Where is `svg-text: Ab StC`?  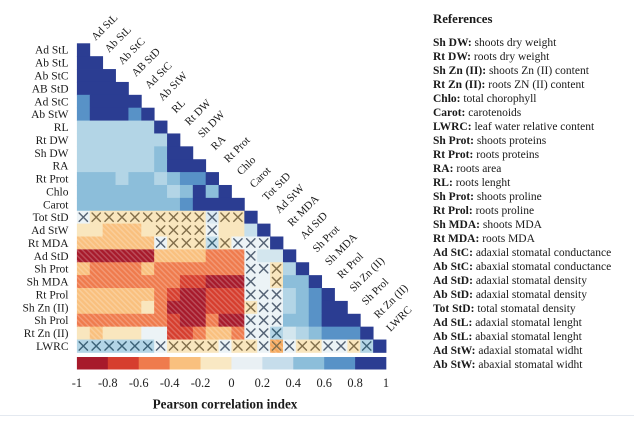
svg-text: Ab StC is located at coordinates (51, 77).